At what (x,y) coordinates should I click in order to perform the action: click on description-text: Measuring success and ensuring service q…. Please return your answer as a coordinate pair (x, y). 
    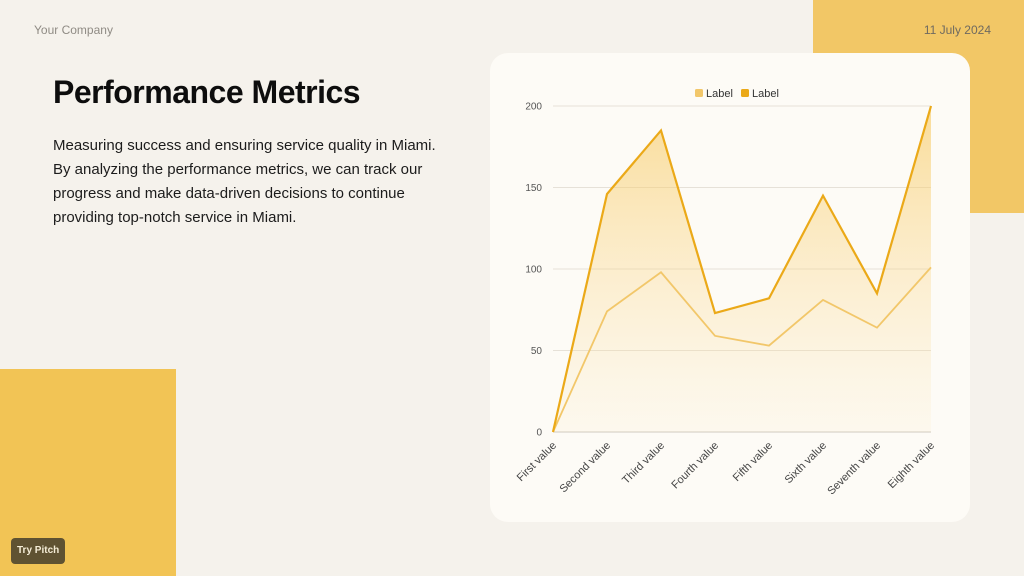
    Looking at the image, I should click on (244, 181).